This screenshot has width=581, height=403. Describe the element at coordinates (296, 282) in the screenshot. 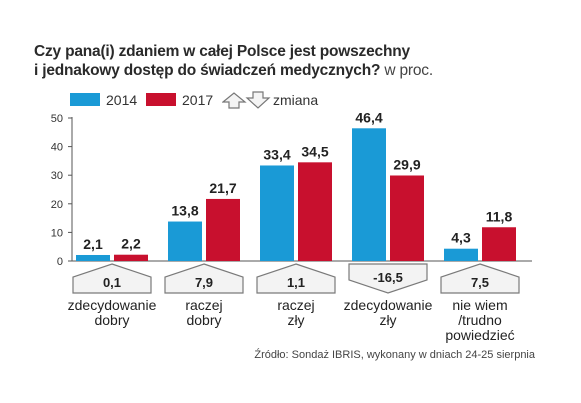

I see `change-value-label: 1,1` at that location.